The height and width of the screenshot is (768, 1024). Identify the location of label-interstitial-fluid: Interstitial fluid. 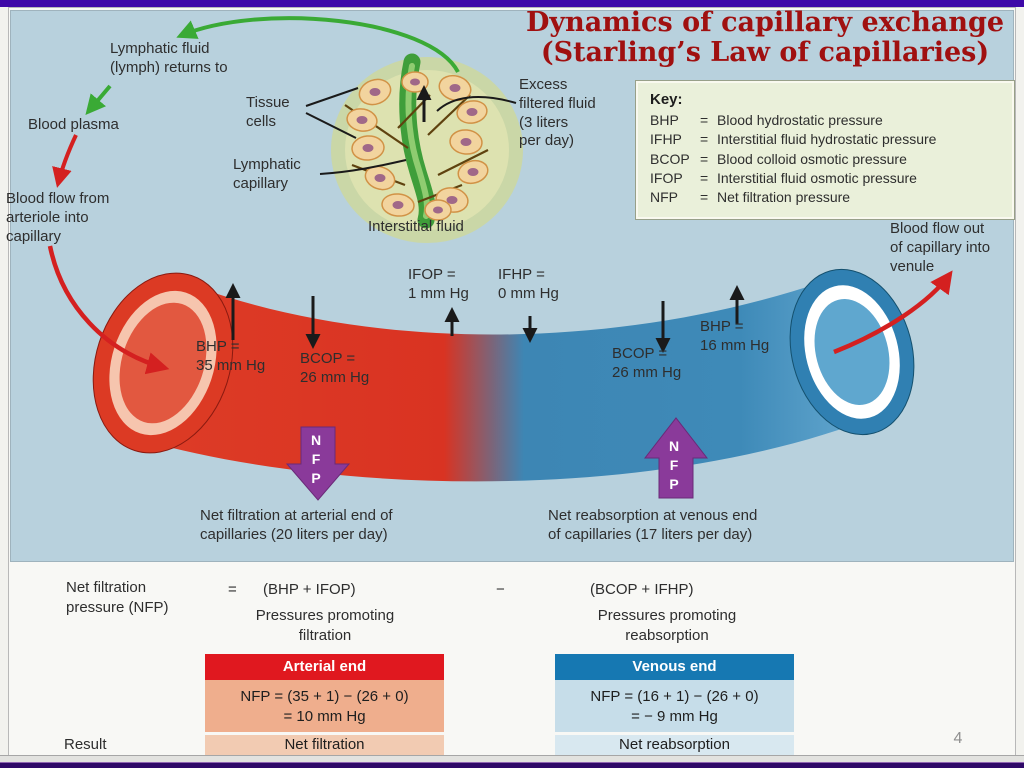
(416, 226).